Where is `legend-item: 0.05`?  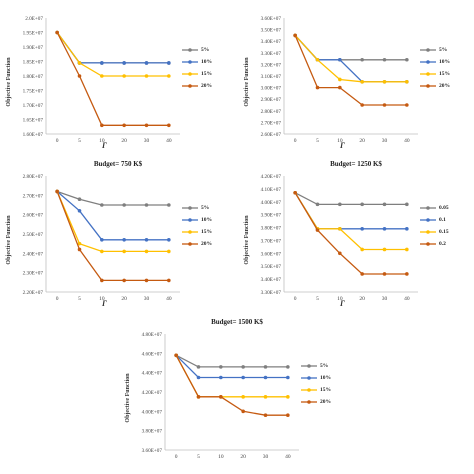 legend-item: 0.05 is located at coordinates (446, 208).